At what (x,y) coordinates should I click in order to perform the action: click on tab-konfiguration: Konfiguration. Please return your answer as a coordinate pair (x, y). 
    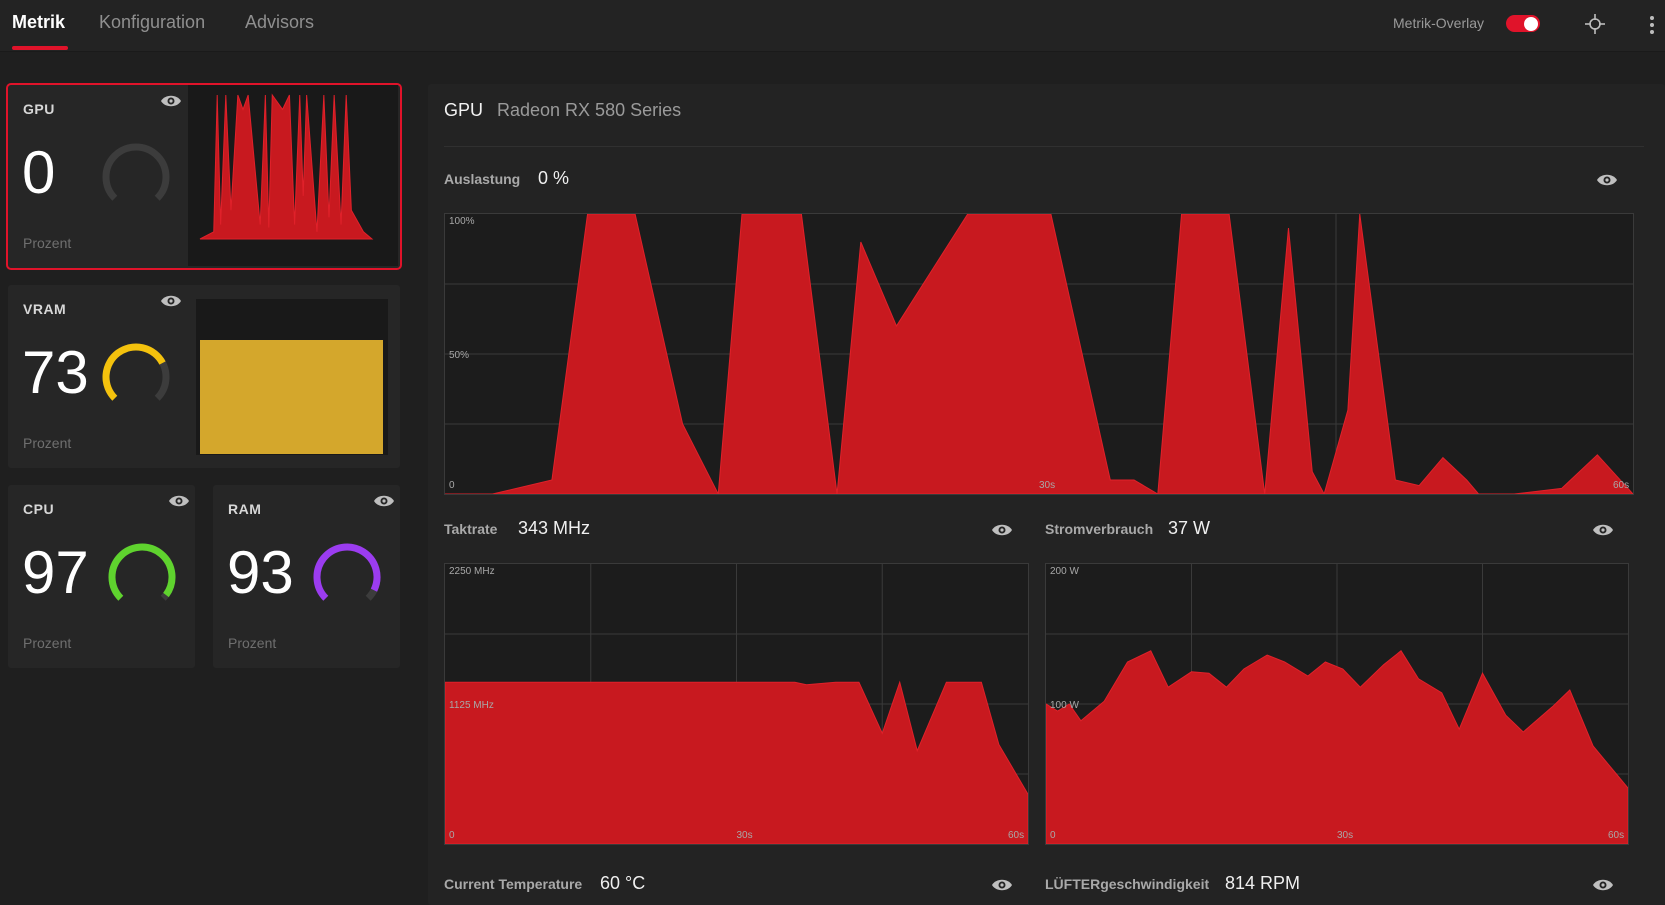
    Looking at the image, I should click on (152, 22).